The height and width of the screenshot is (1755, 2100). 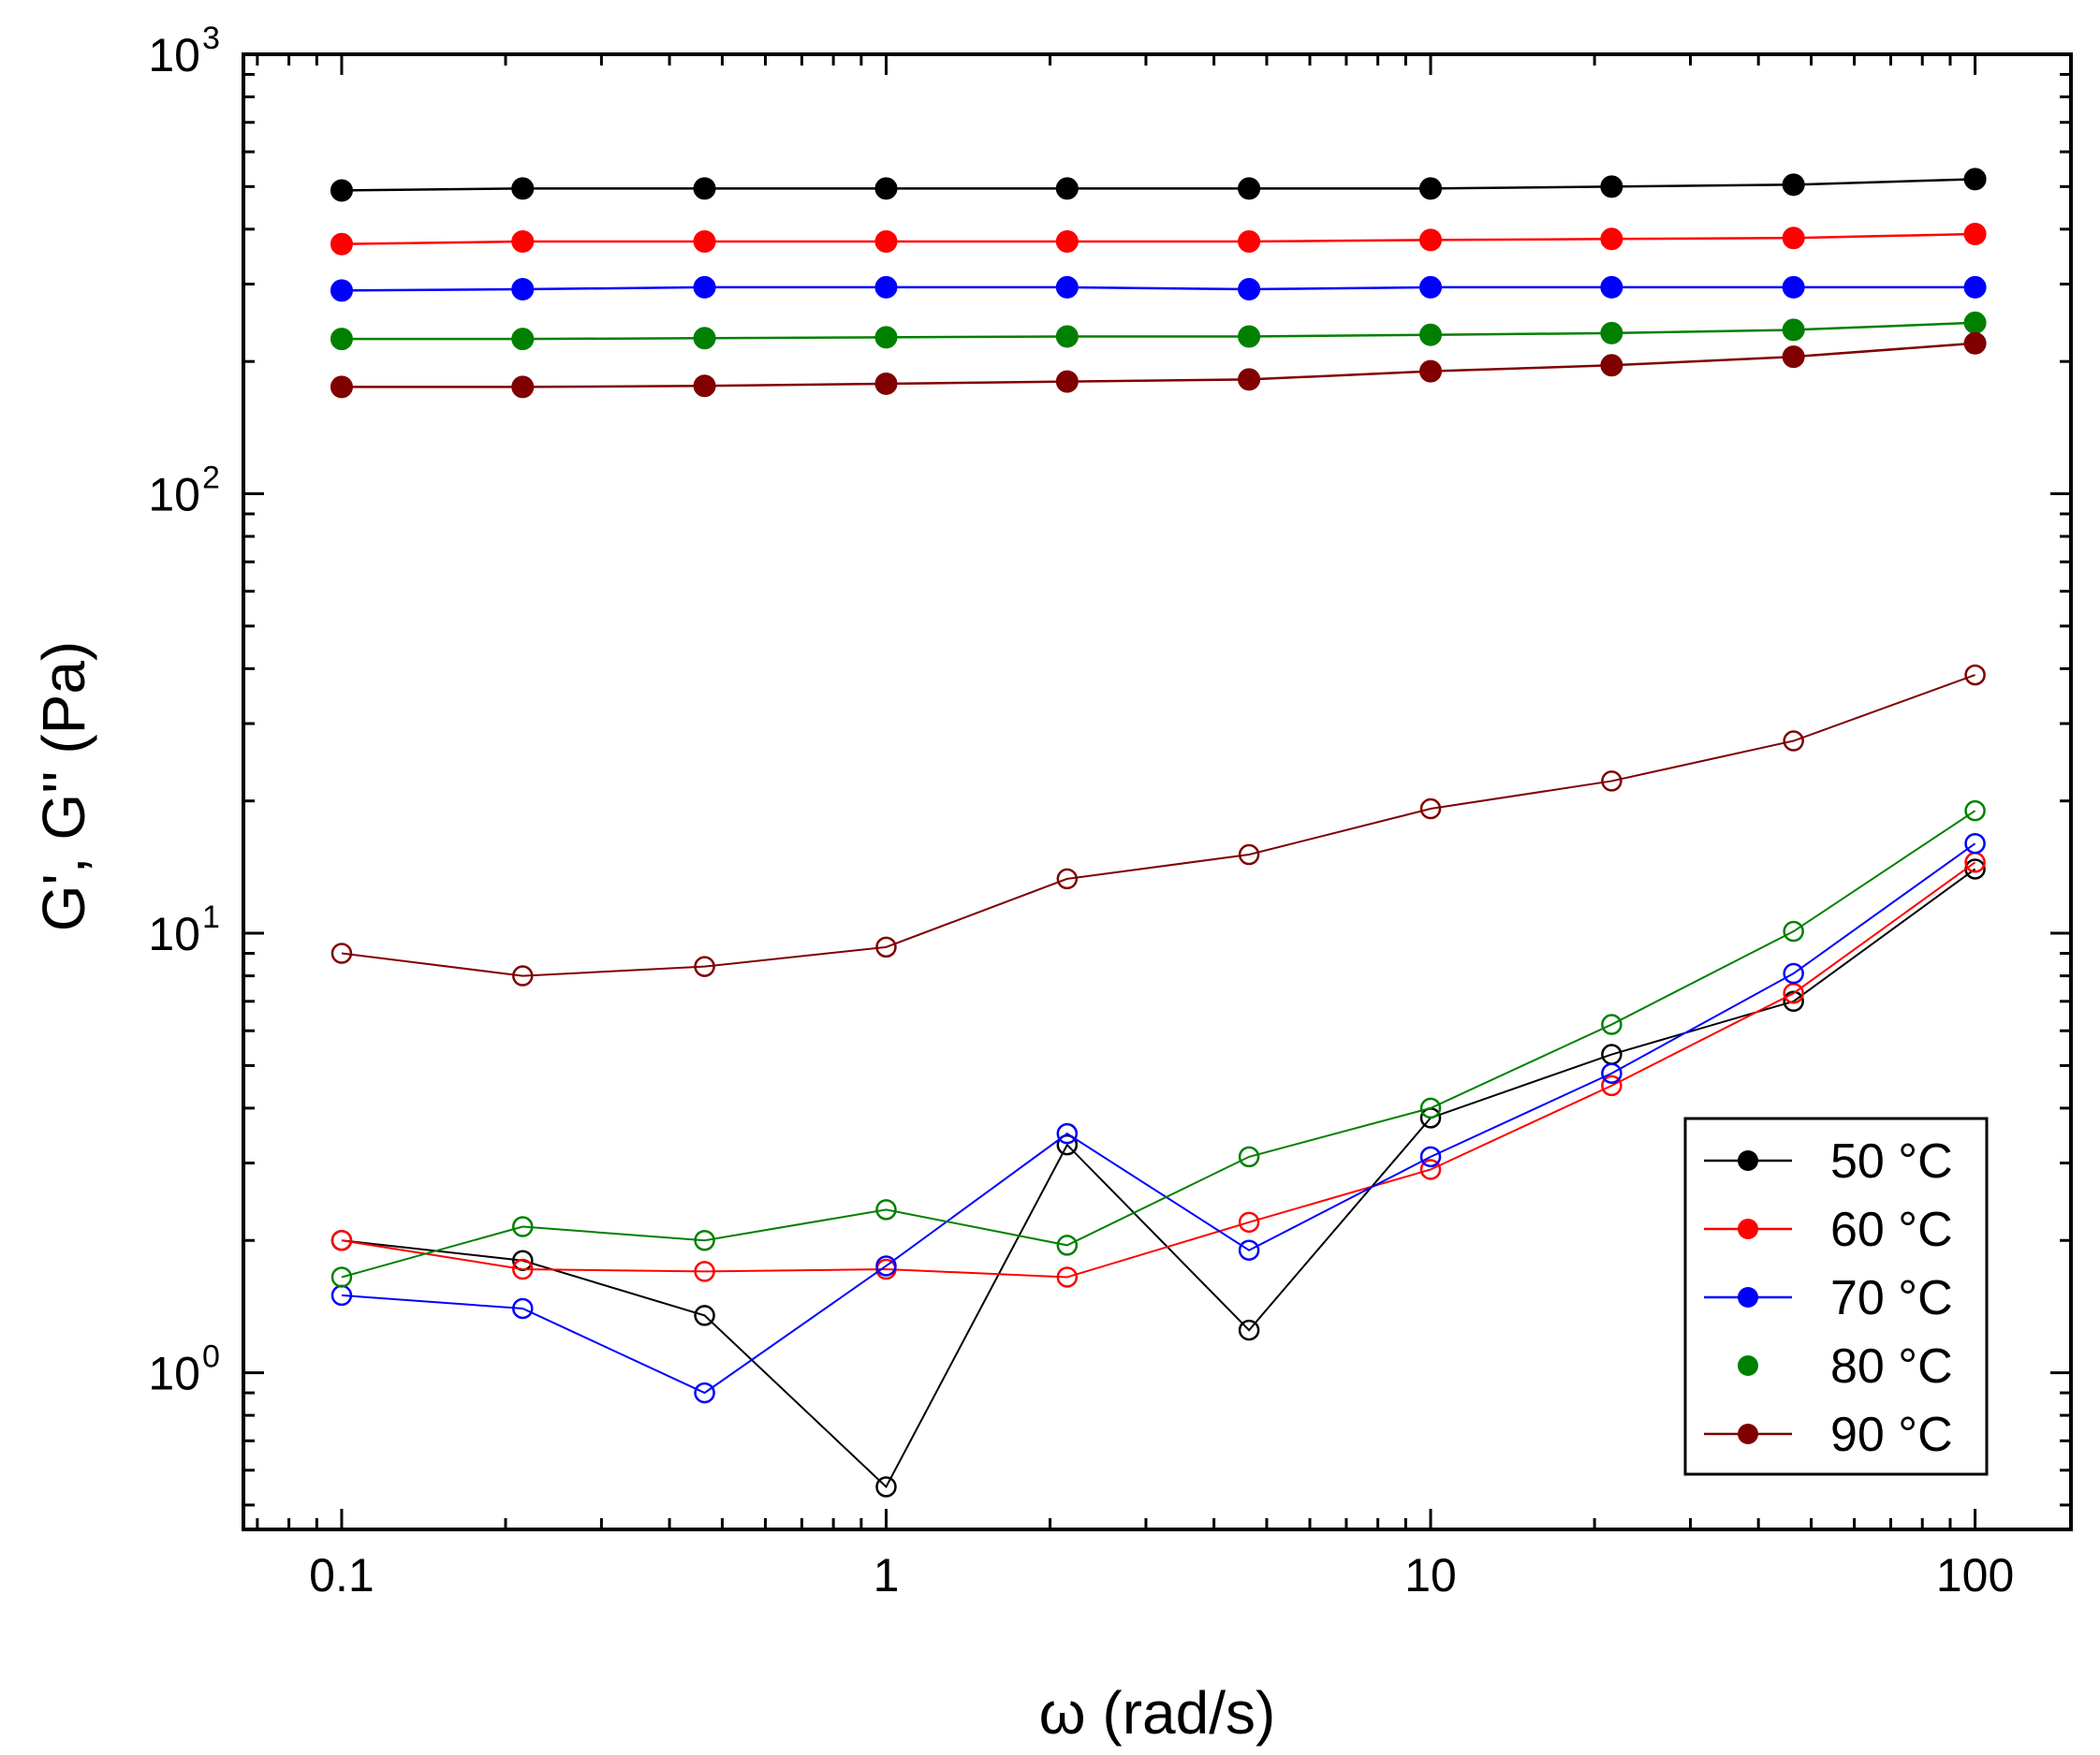 I want to click on legend-label: 60 °C, so click(x=1891, y=1230).